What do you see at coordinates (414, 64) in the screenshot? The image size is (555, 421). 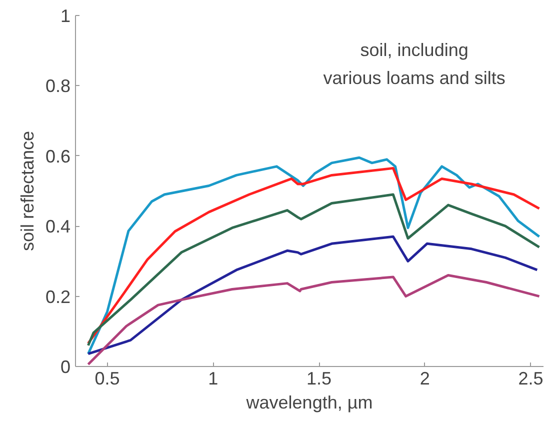 I see `annotation: soil, including various loams and silts` at bounding box center [414, 64].